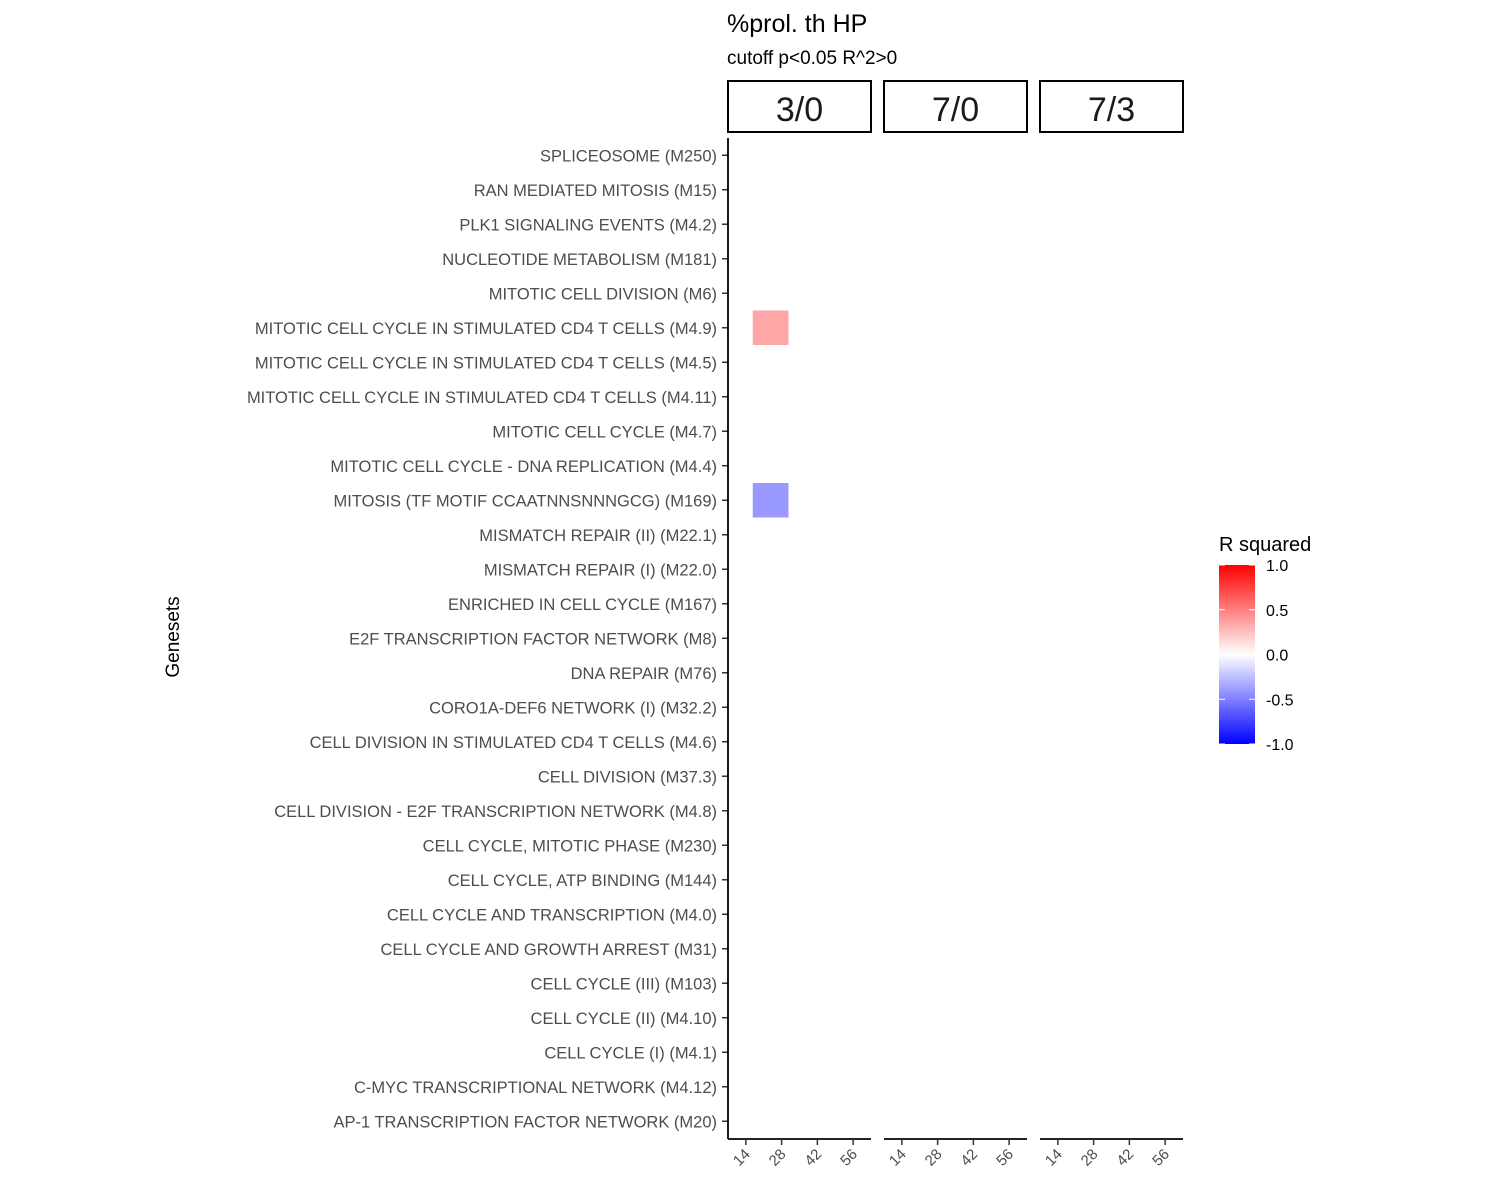 Image resolution: width=1500 pixels, height=1200 pixels. What do you see at coordinates (603, 294) in the screenshot?
I see `y-tick-label: MITOTIC CELL DIVISION (M6)` at bounding box center [603, 294].